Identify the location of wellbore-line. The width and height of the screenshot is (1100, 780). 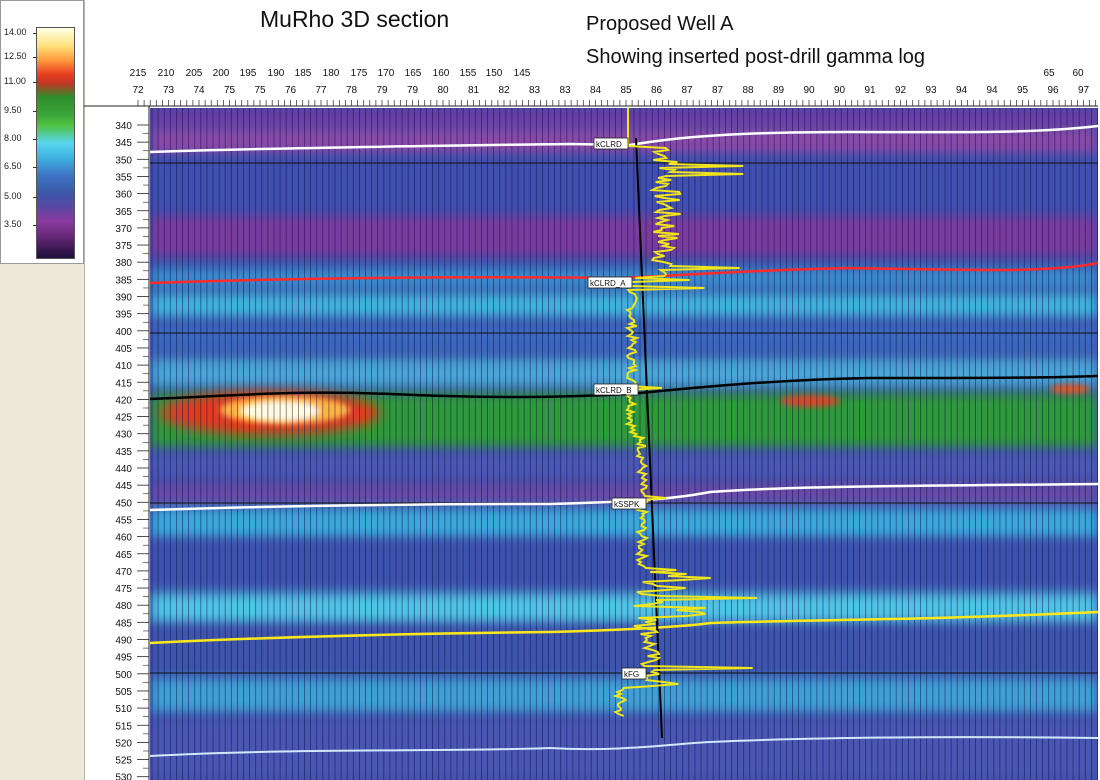
(649, 438).